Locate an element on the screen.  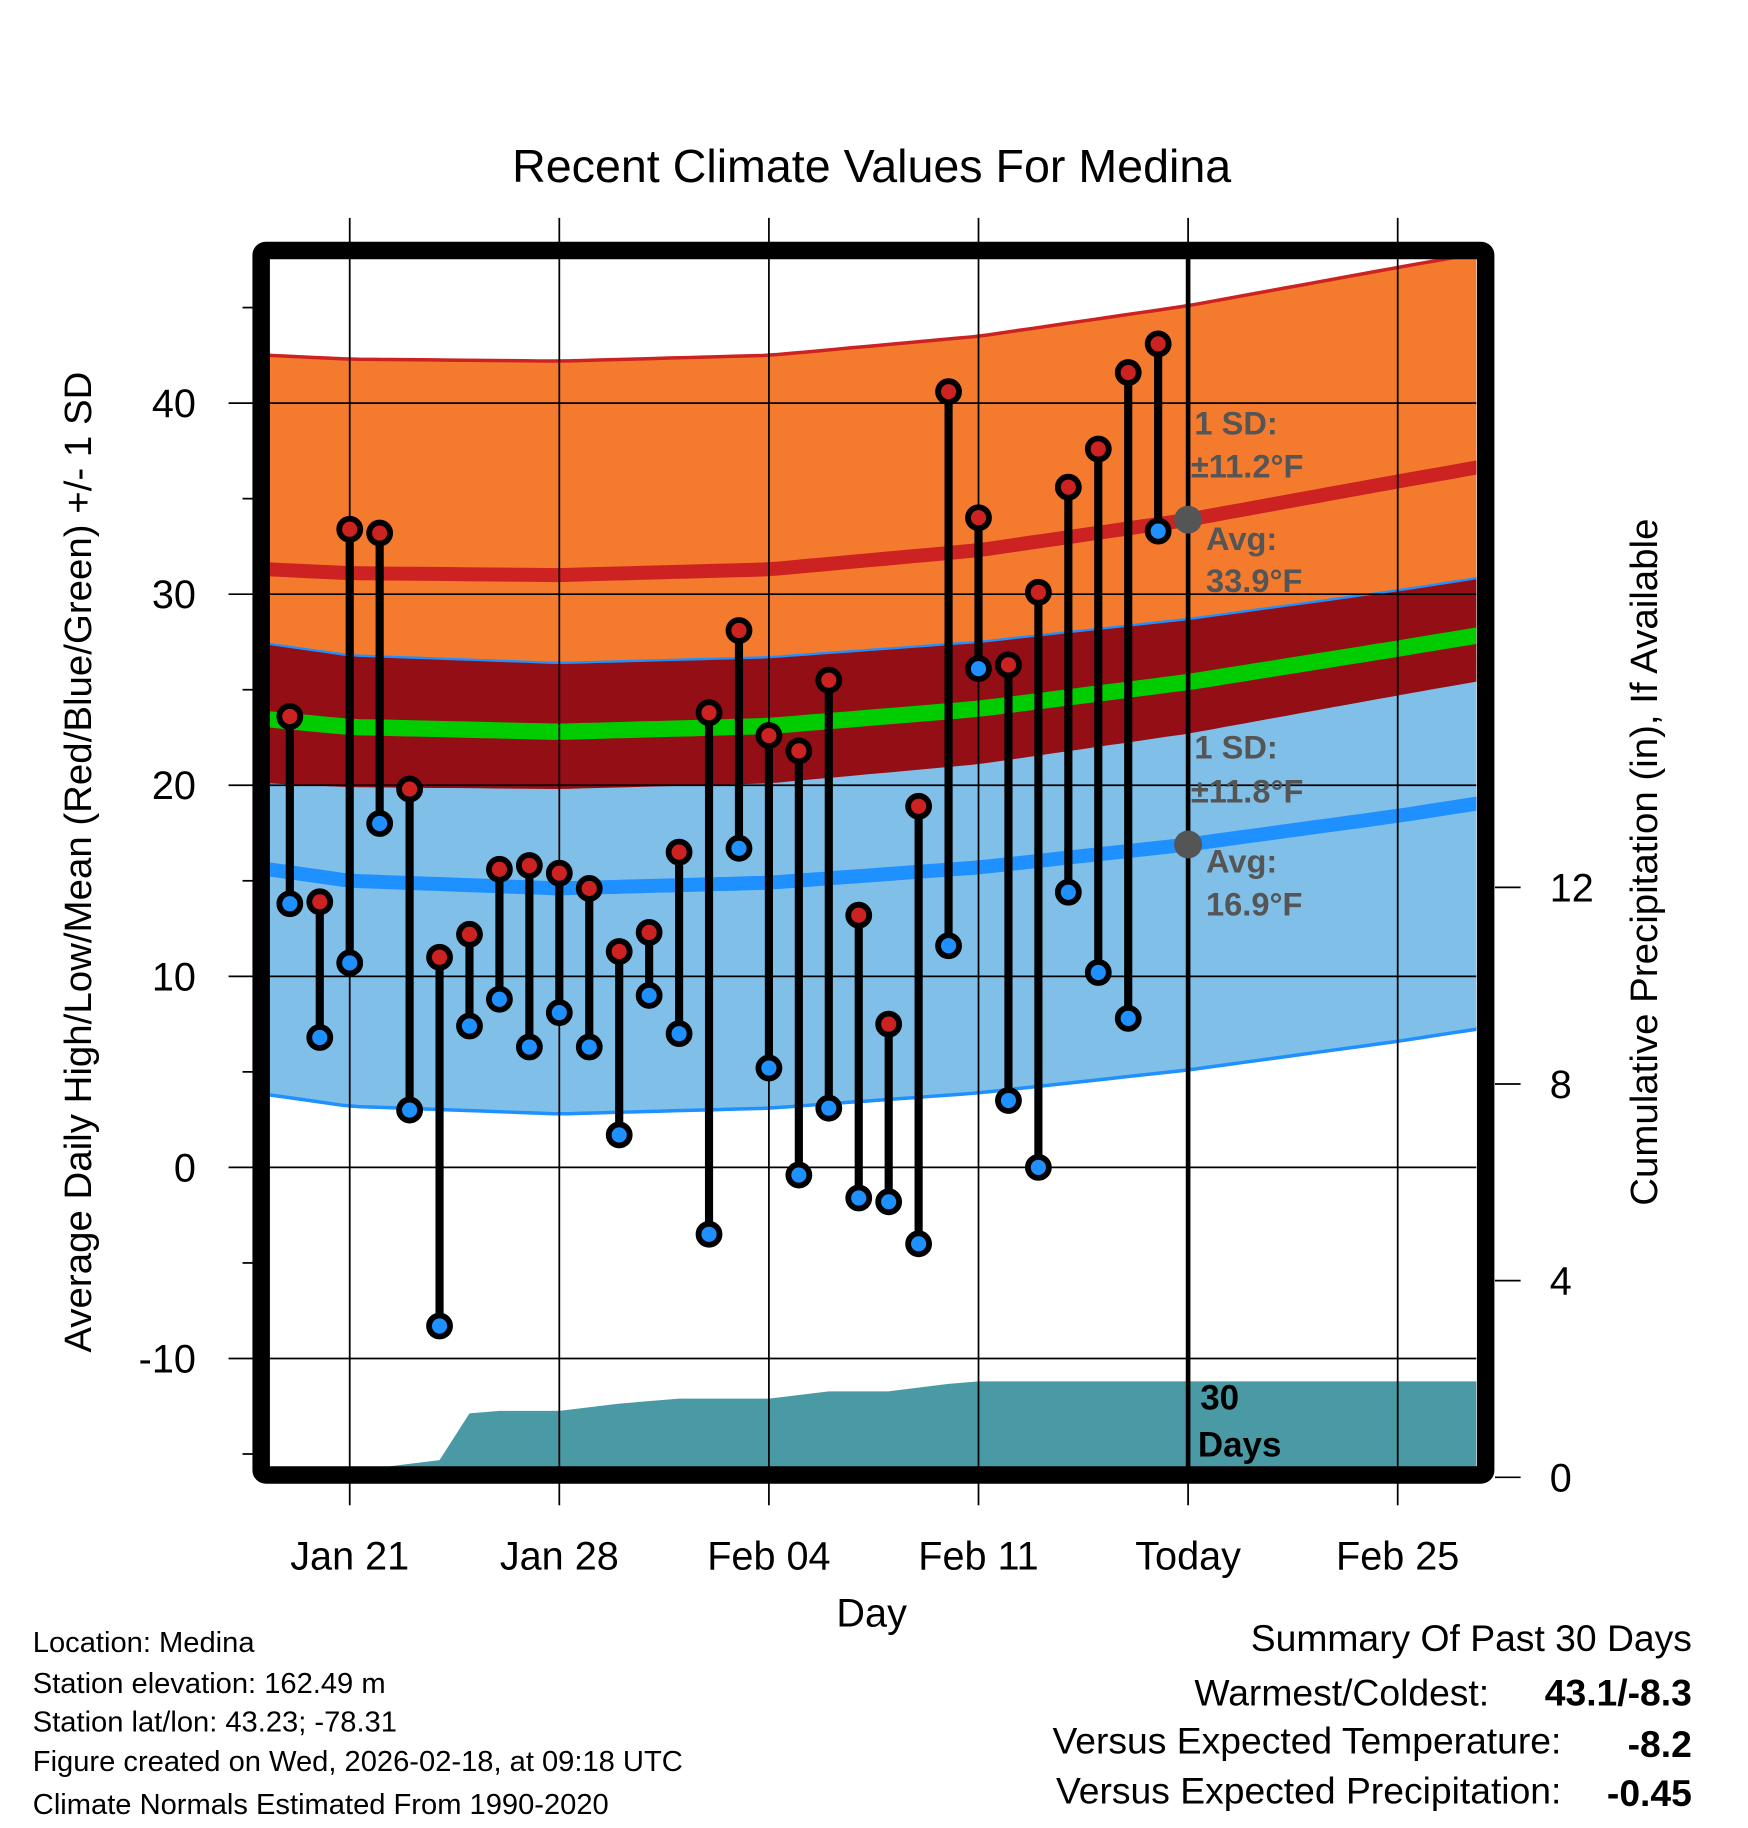
low-avg-label: Avg: is located at coordinates (1241, 861).